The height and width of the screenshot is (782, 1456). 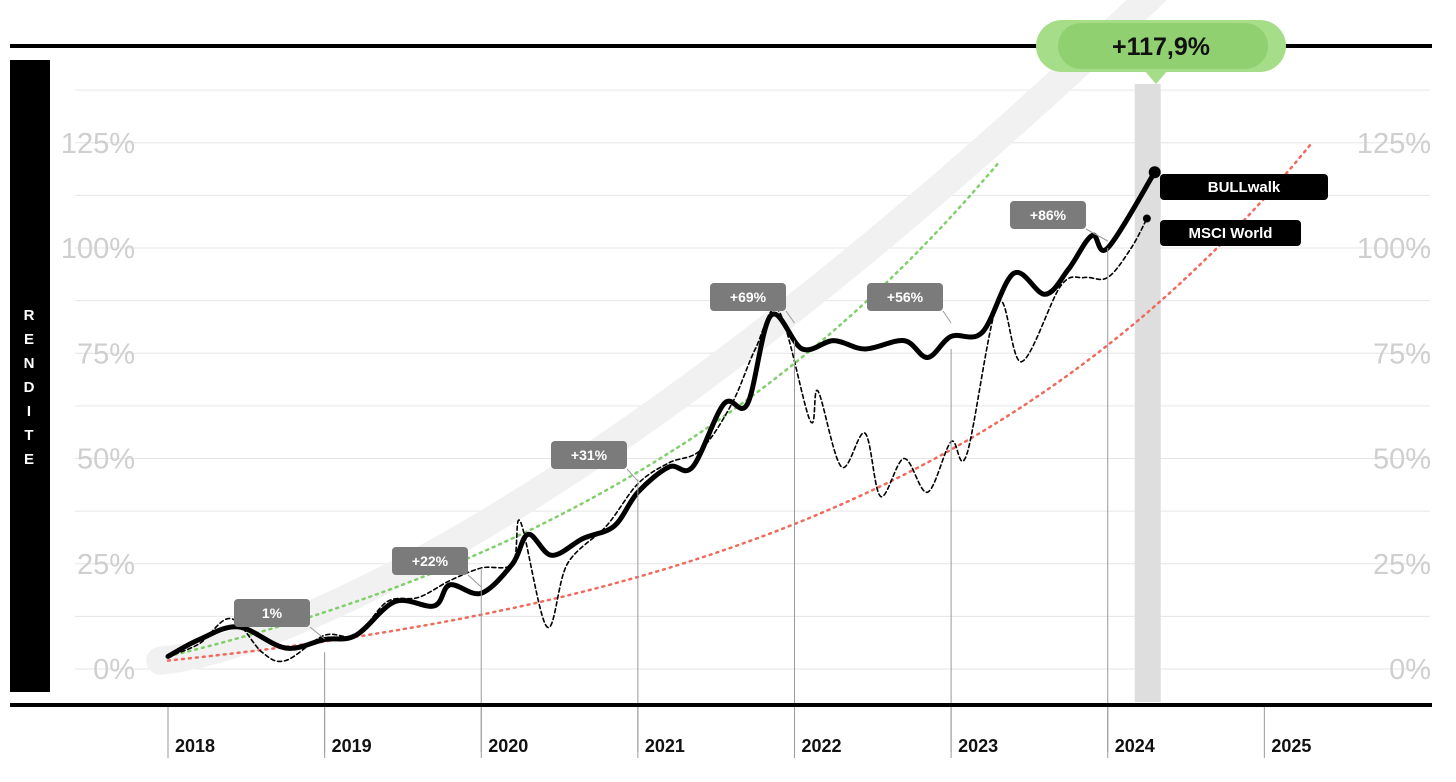 What do you see at coordinates (30, 376) in the screenshot?
I see `y-label-bar` at bounding box center [30, 376].